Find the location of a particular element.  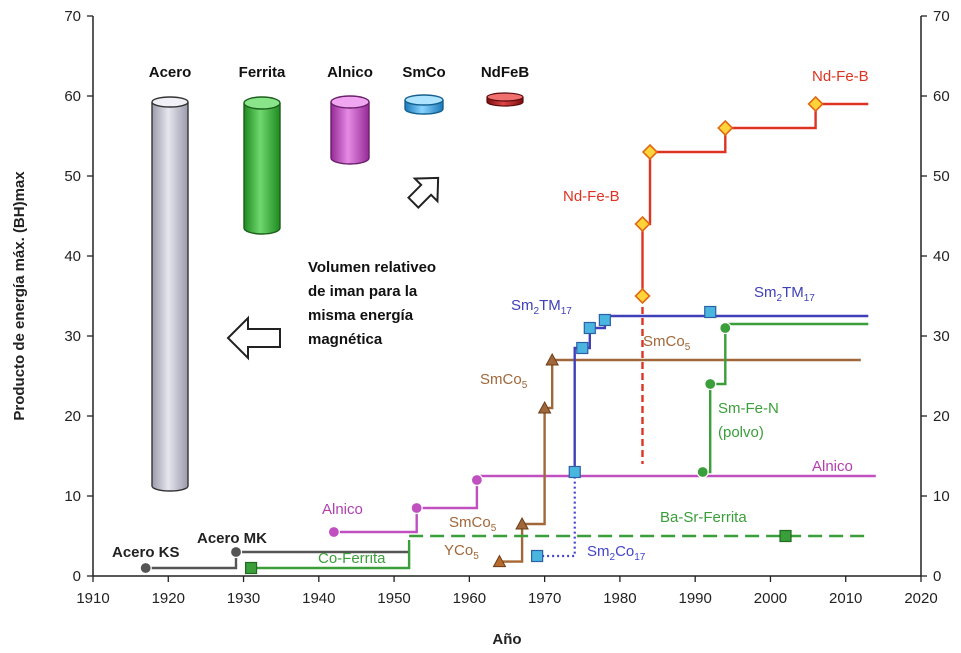

magnet-label-ferrita: Ferrita is located at coordinates (262, 72).